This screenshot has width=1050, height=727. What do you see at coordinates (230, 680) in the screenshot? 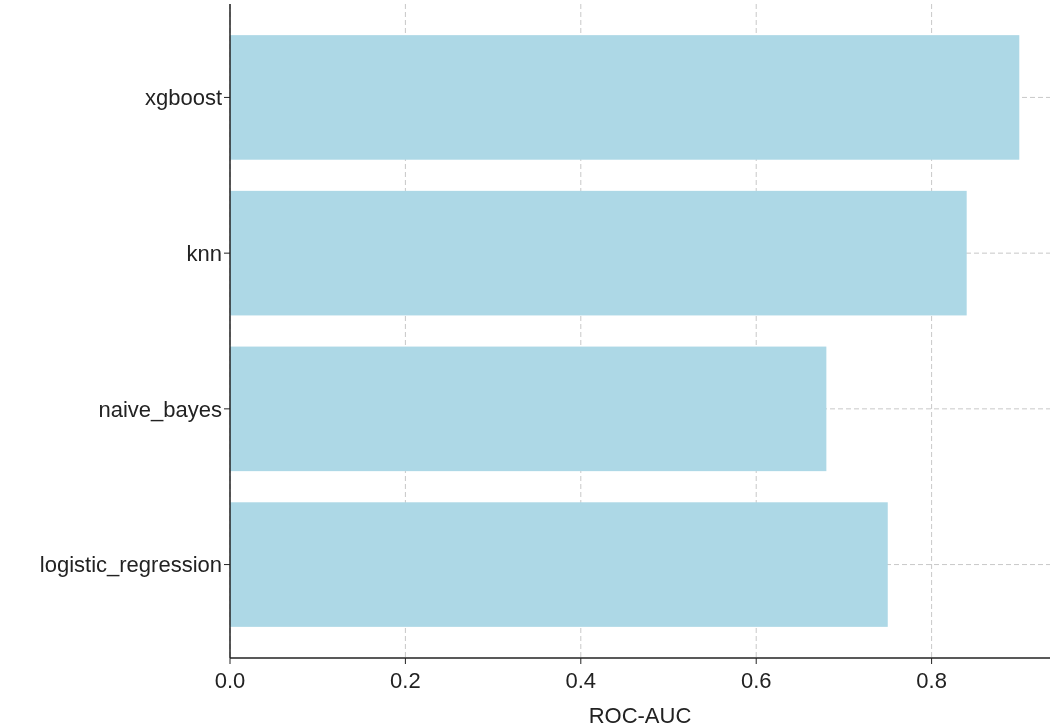
I see `x-tick-label: 0.0` at bounding box center [230, 680].